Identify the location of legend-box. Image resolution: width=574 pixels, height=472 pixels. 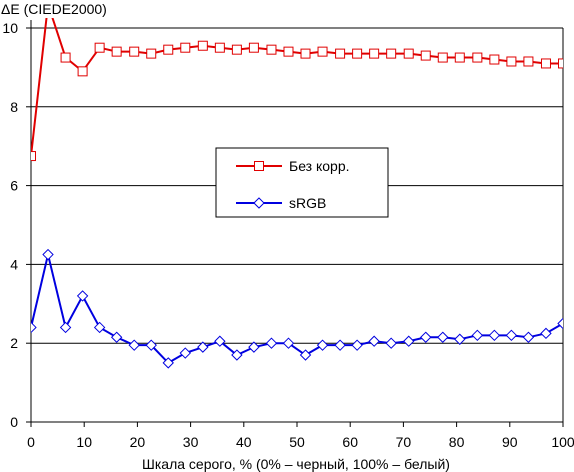
(302, 182).